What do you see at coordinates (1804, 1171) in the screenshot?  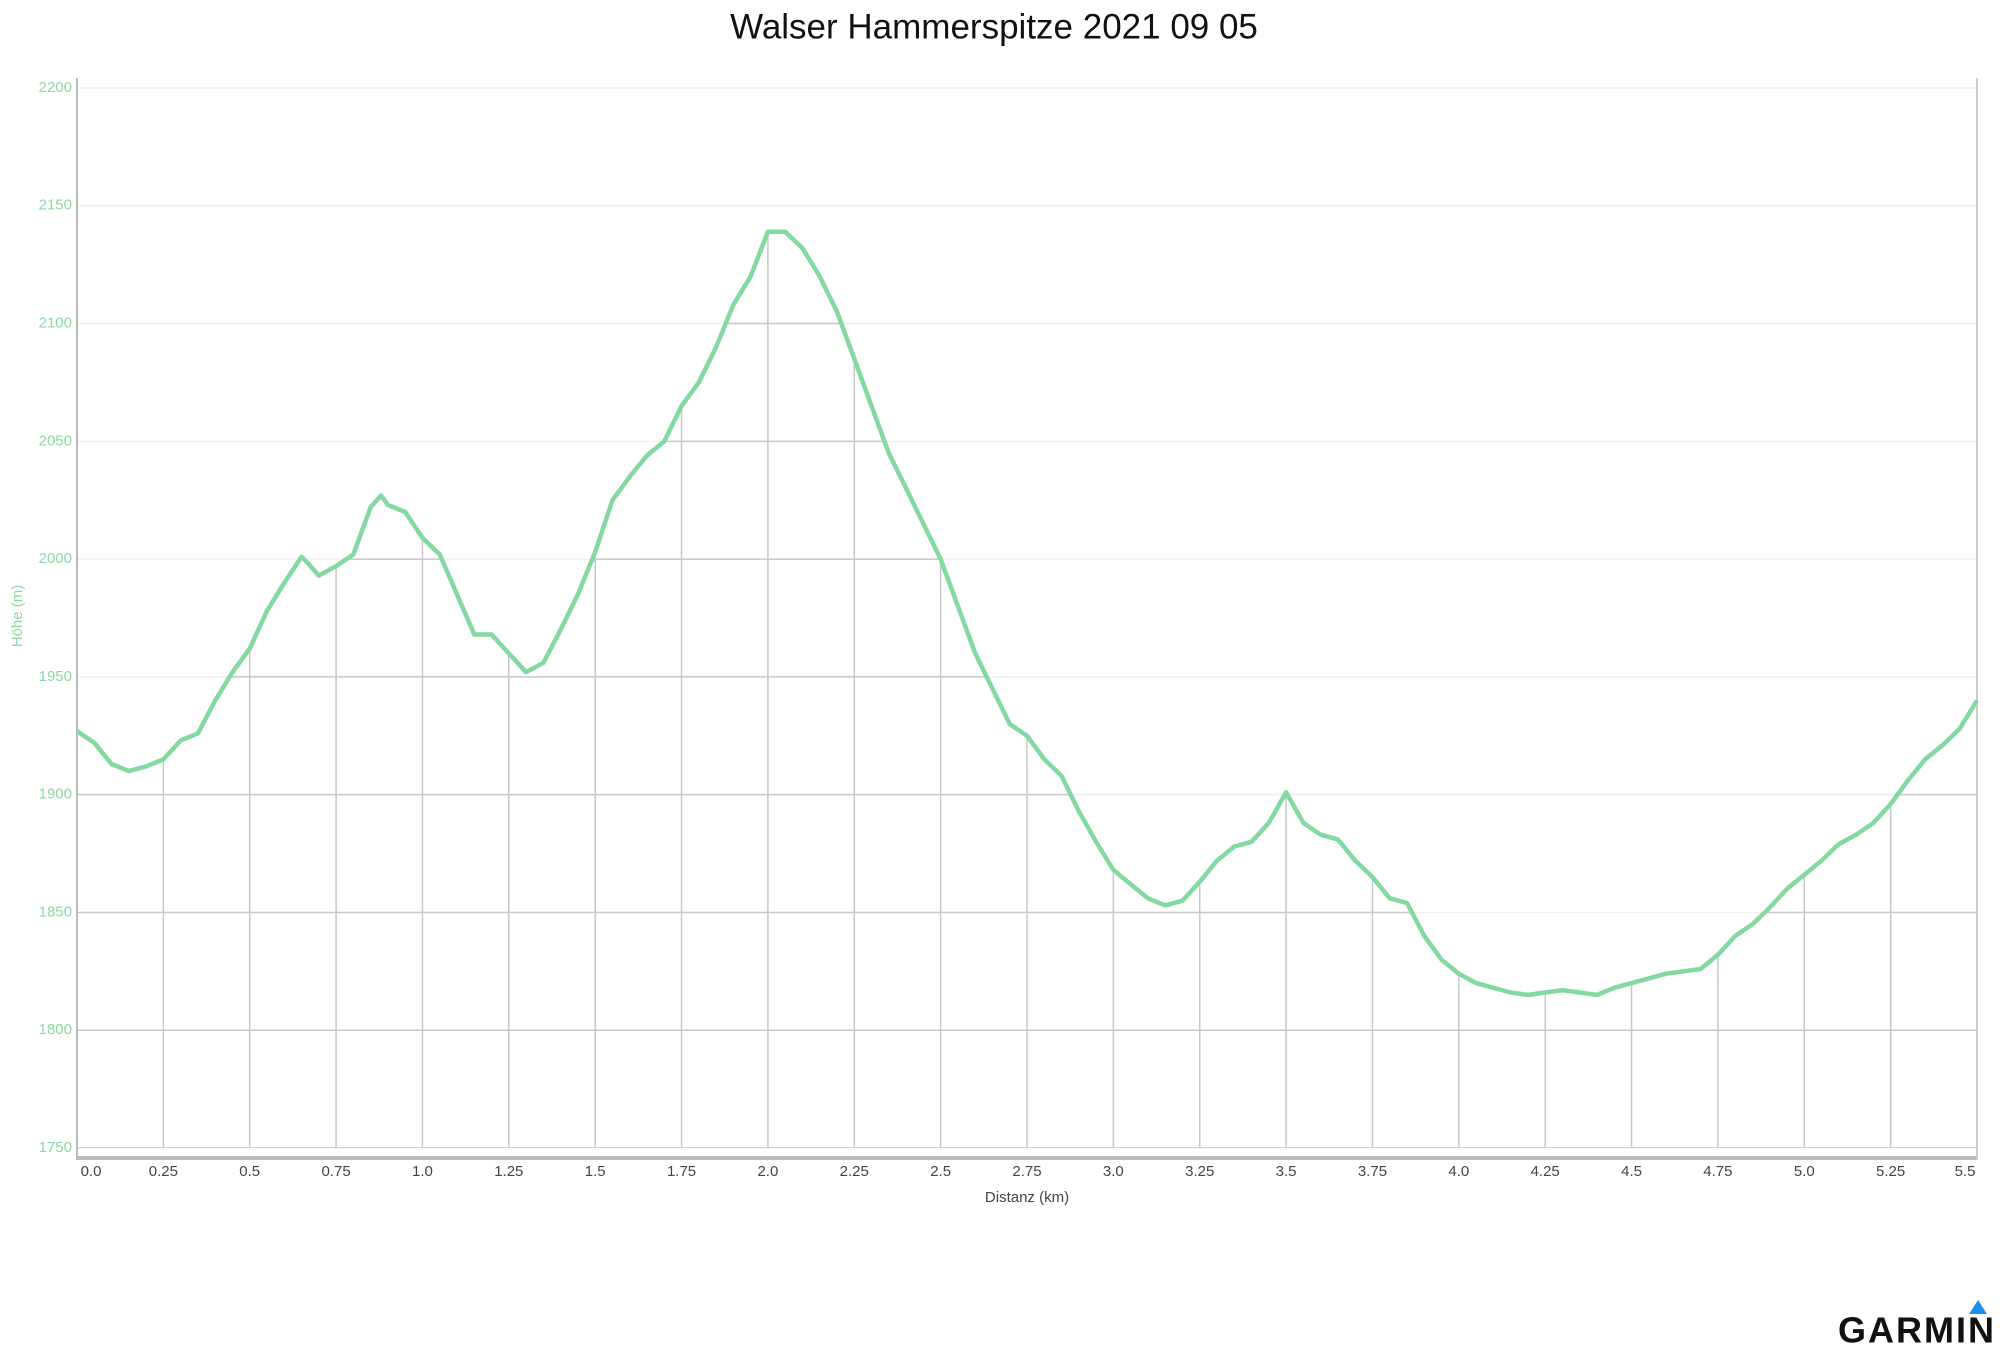 I see `x-tick-label: 5.0` at bounding box center [1804, 1171].